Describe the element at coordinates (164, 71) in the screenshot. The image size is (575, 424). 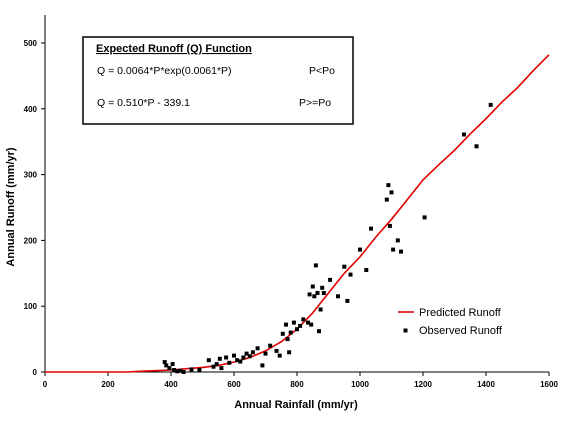
I see `function-equation-1: Q = 0.0064*P*exp(0.0061*P)` at that location.